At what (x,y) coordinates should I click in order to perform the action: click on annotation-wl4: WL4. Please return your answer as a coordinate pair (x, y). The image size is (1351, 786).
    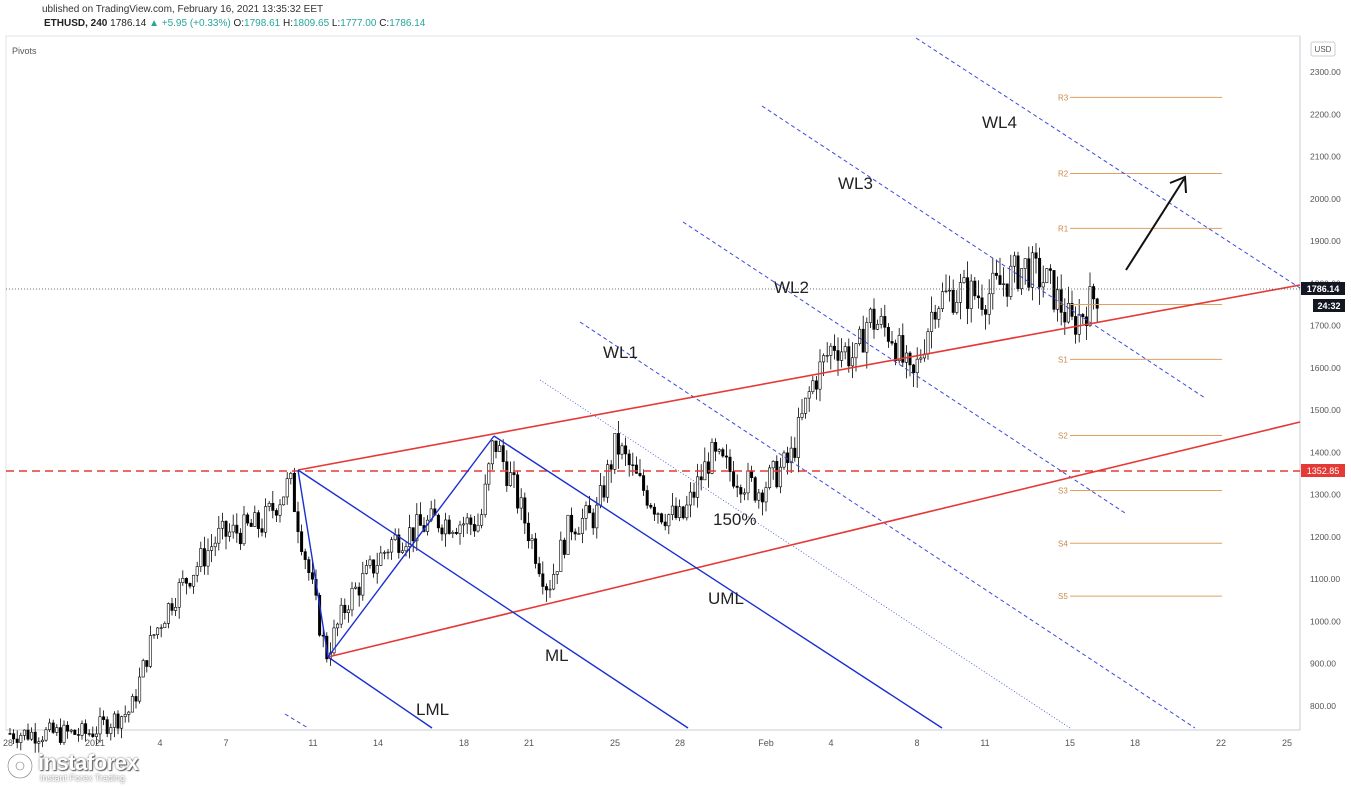
    Looking at the image, I should click on (999, 122).